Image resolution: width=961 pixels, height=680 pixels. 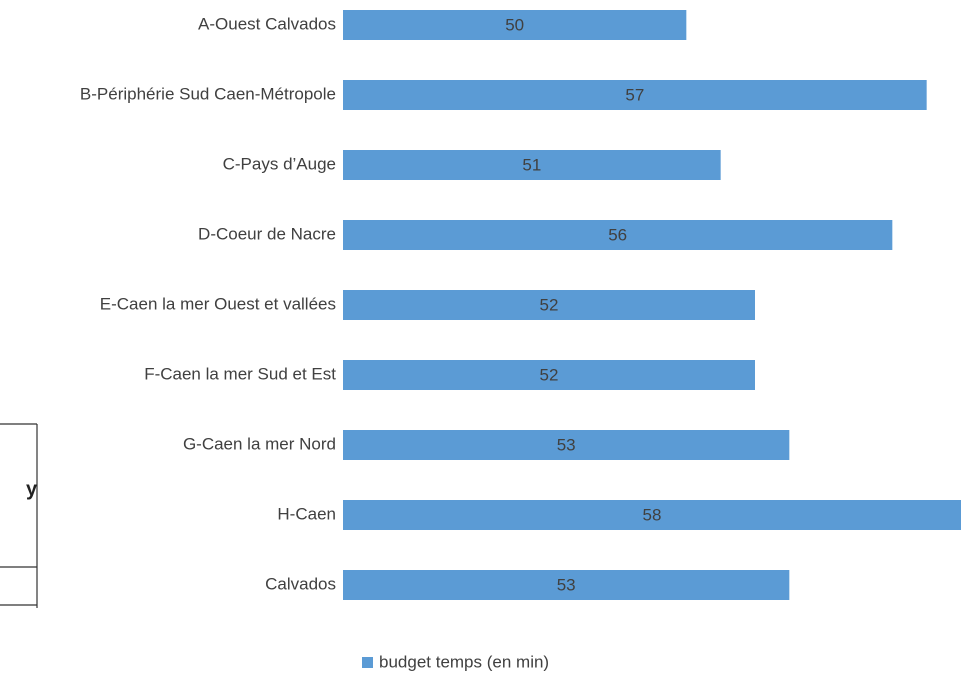 I want to click on data-label: 57, so click(x=634, y=94).